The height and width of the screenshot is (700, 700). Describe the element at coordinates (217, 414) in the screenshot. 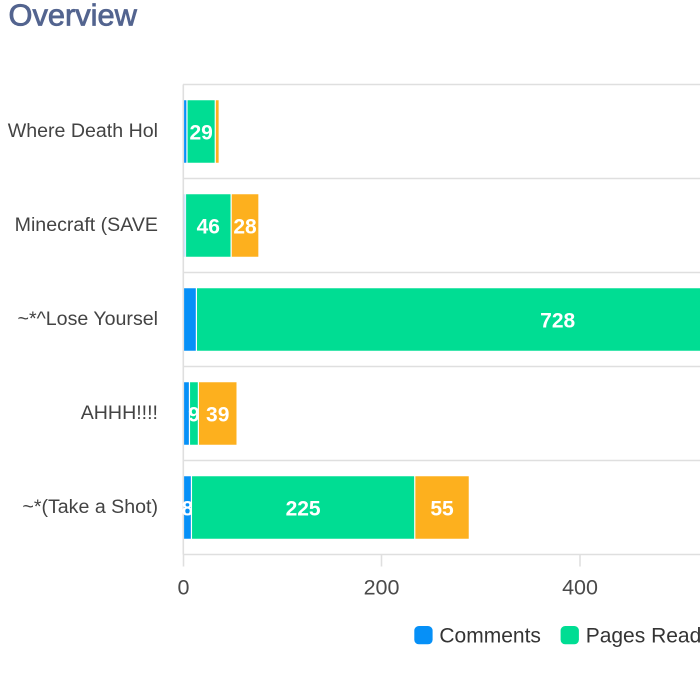

I see `svg-text: 39` at that location.